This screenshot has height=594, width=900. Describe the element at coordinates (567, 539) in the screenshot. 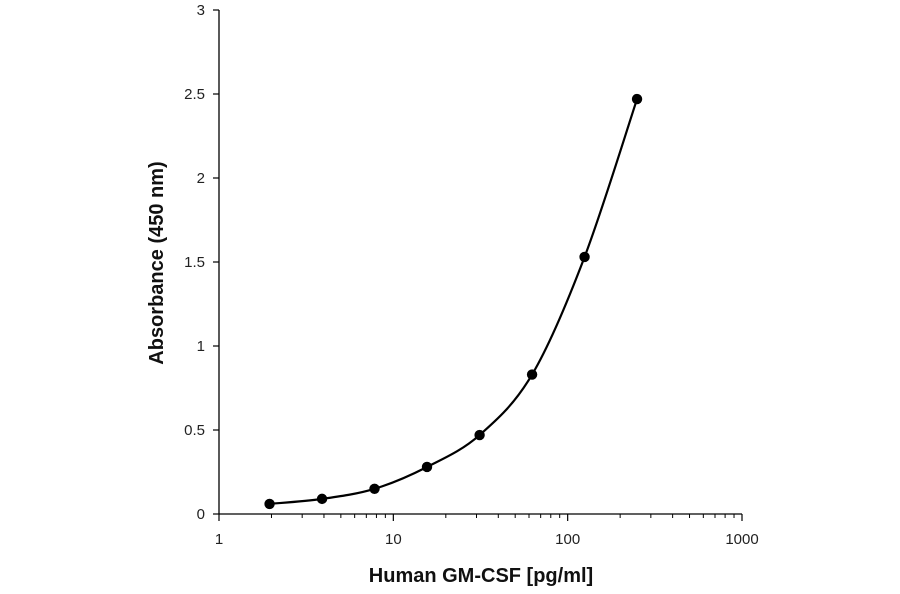

I see `x-tick-label: 100` at that location.